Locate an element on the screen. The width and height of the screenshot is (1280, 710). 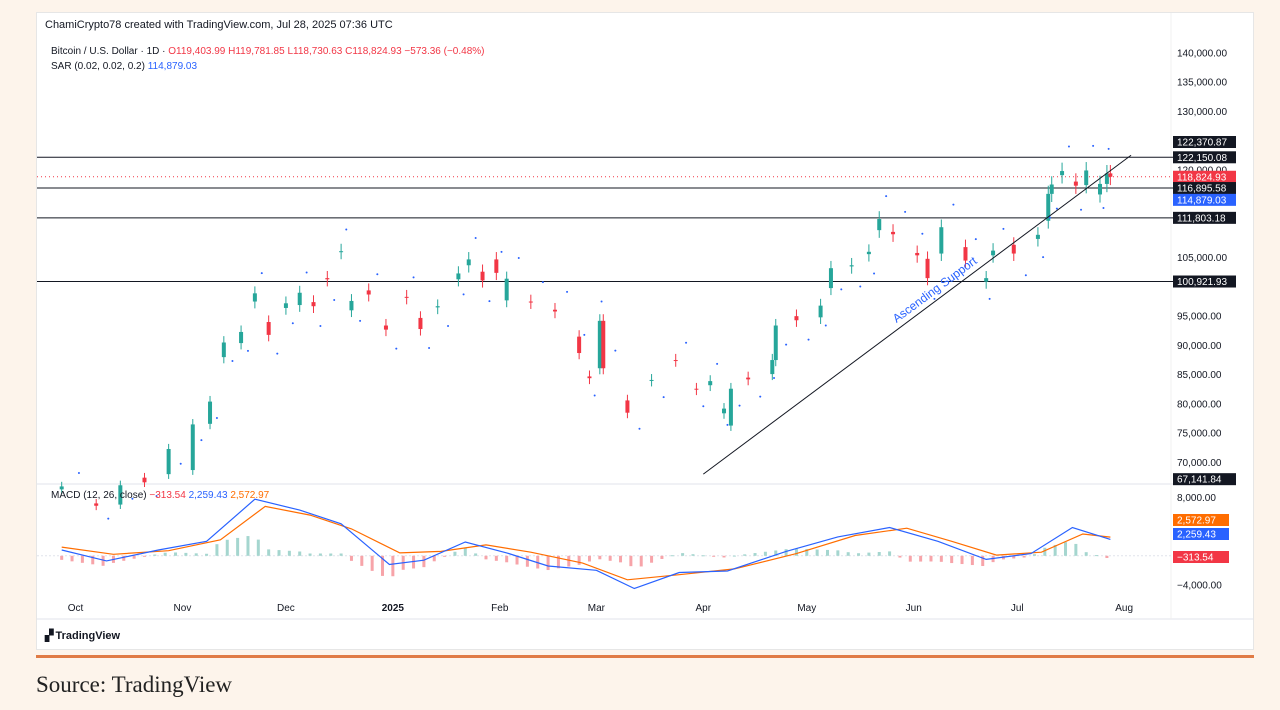
price-tick-label: 130,000.00 is located at coordinates (1202, 112).